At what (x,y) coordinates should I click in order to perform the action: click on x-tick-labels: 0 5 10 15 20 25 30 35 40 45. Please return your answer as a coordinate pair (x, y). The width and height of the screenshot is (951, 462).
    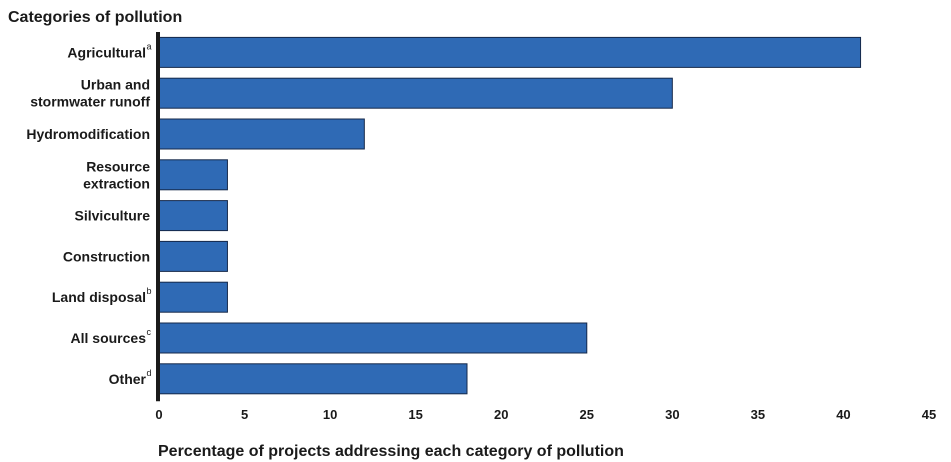
    Looking at the image, I should click on (545, 414).